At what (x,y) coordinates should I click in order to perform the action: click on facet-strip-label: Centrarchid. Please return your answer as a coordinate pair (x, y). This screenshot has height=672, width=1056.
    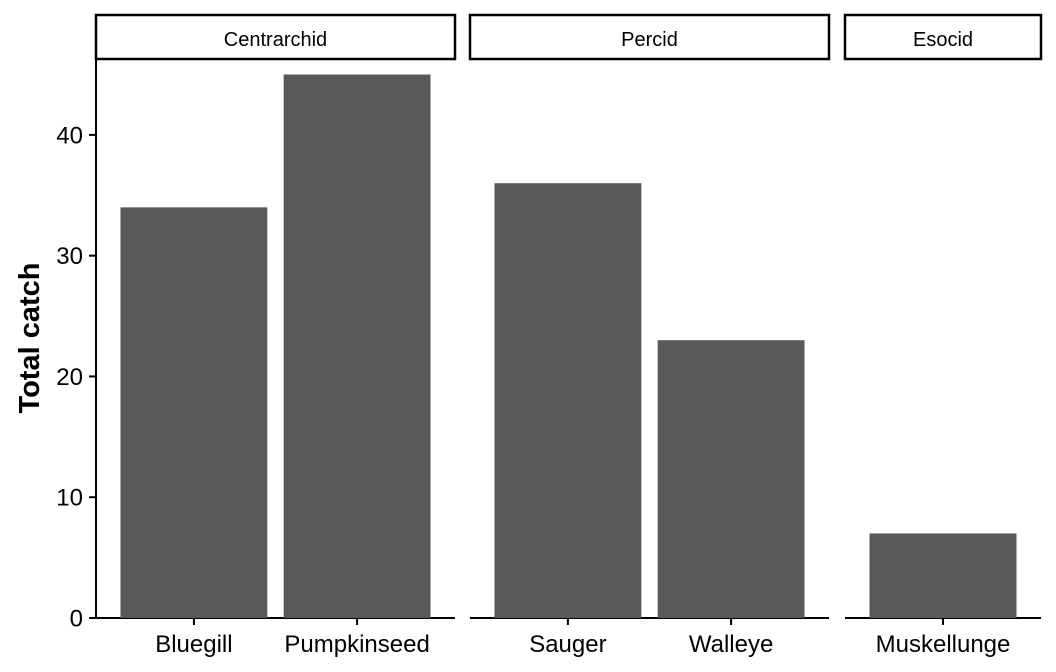
    Looking at the image, I should click on (275, 40).